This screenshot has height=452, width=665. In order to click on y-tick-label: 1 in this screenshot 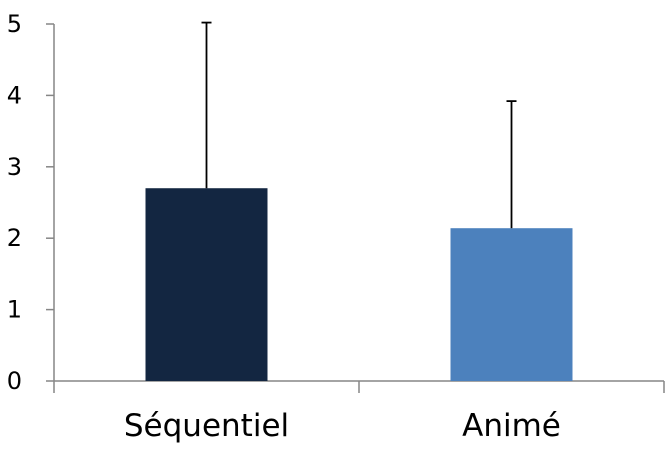, I will do `click(14, 310)`.